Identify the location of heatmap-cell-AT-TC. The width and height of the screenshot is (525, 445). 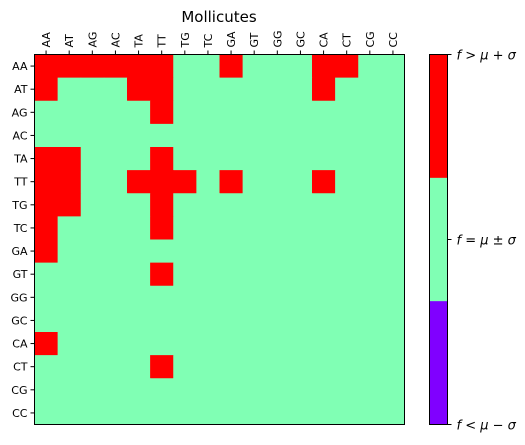
(208, 89).